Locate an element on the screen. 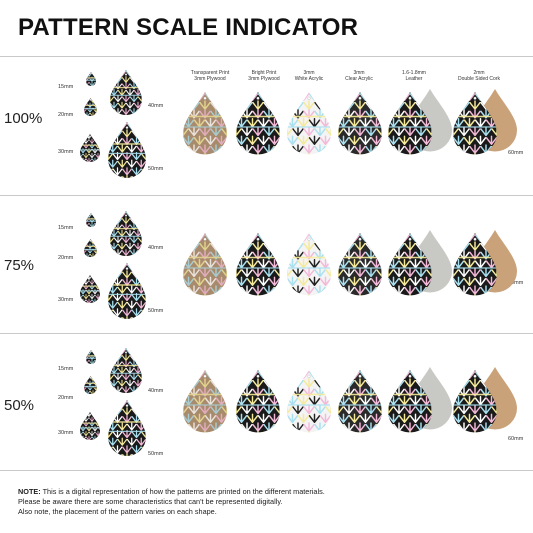  page-title: PATTERN SCALE INDICATOR is located at coordinates (188, 27).